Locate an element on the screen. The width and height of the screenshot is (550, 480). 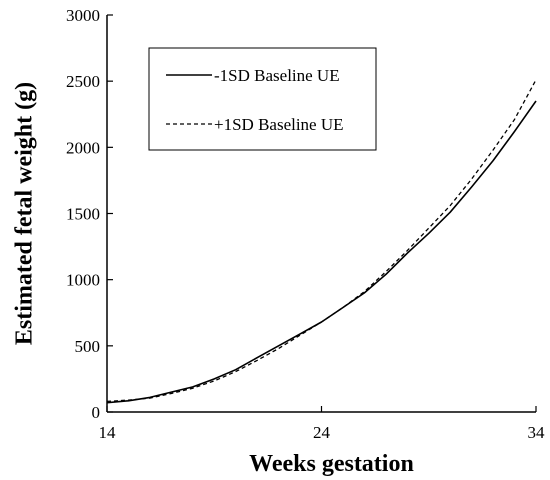
legend-box is located at coordinates (262, 99).